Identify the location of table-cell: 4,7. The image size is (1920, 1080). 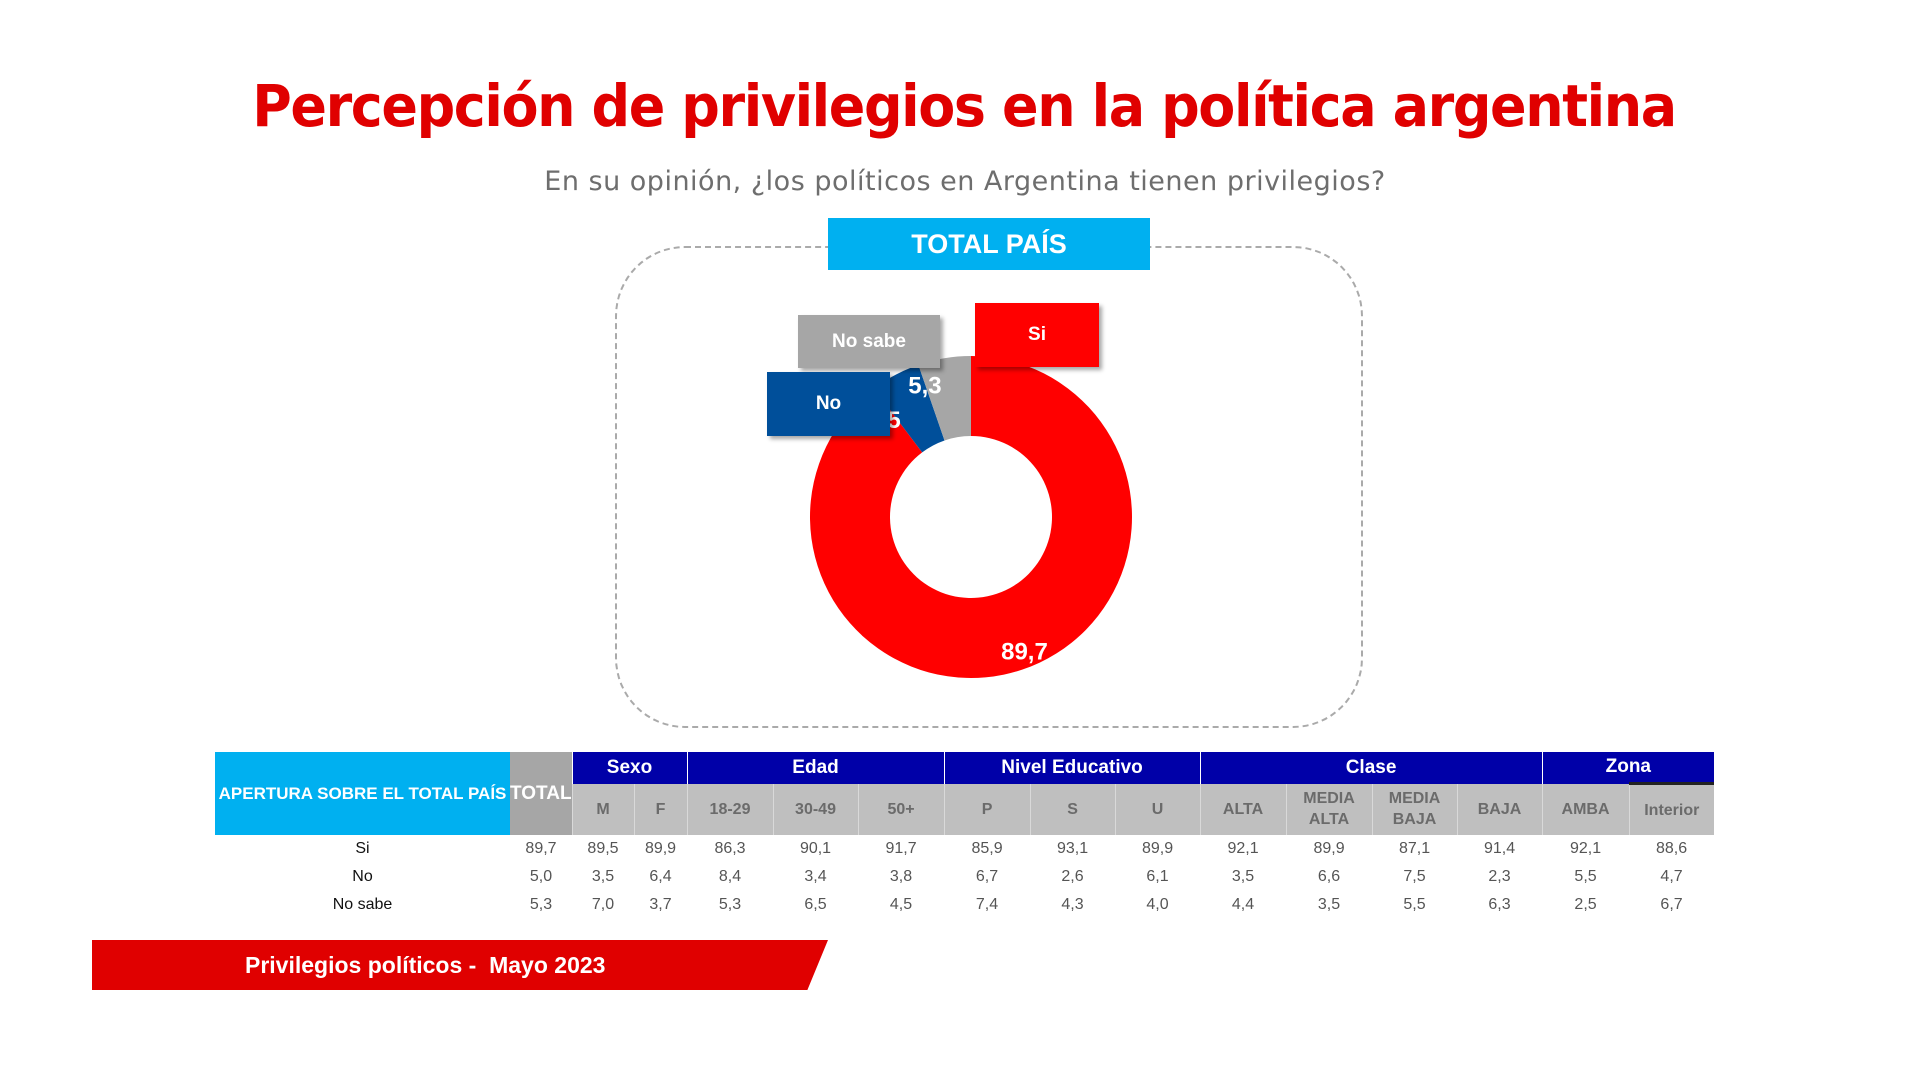
(1671, 876).